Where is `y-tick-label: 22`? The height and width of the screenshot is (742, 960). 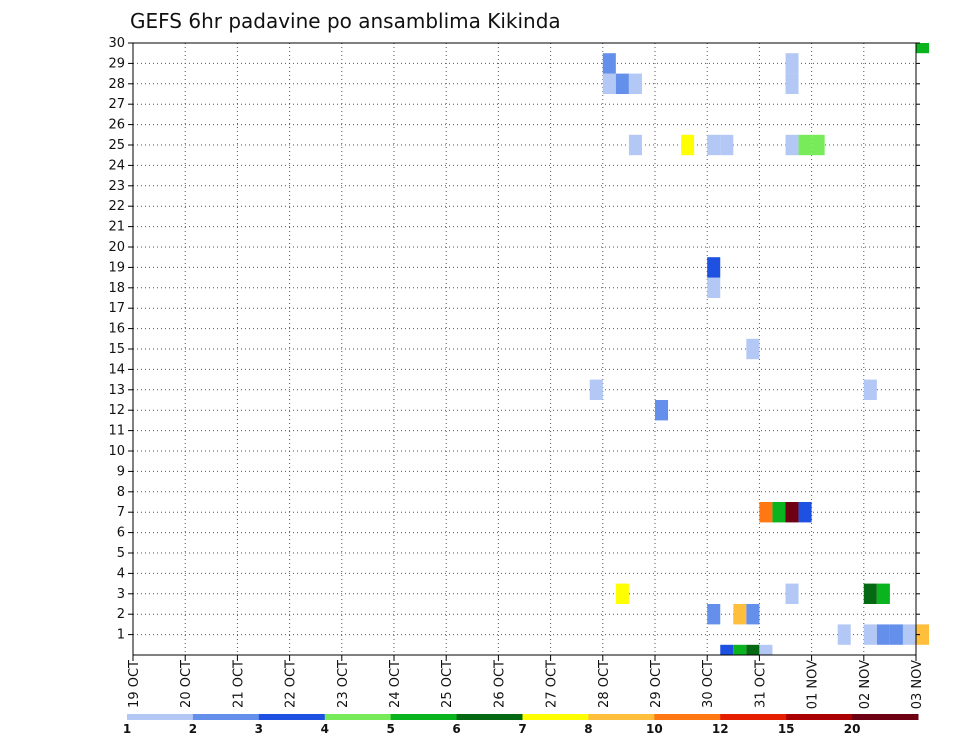 y-tick-label: 22 is located at coordinates (116, 206).